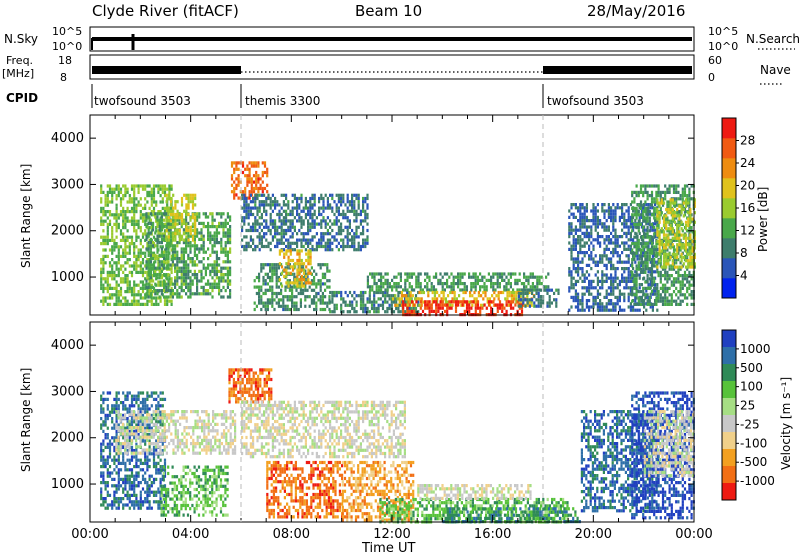 Image resolution: width=800 pixels, height=554 pixels. Describe the element at coordinates (715, 60) in the screenshot. I see `nave-tick-top: 60` at that location.